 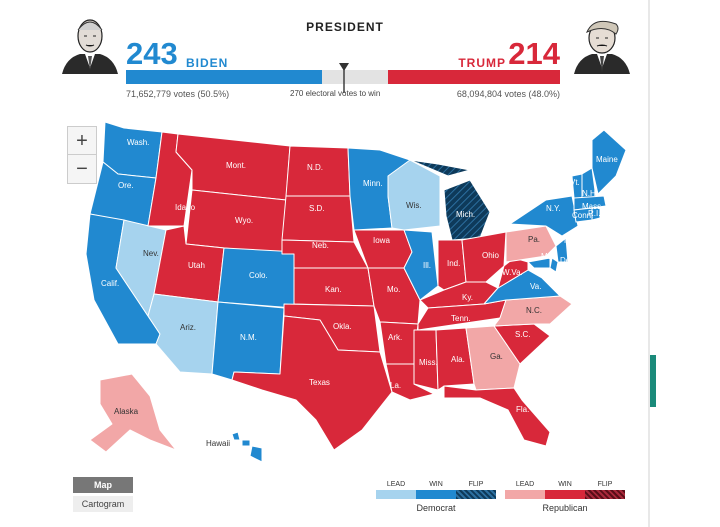 I want to click on label-north-dakota: N.D., so click(x=315, y=167).